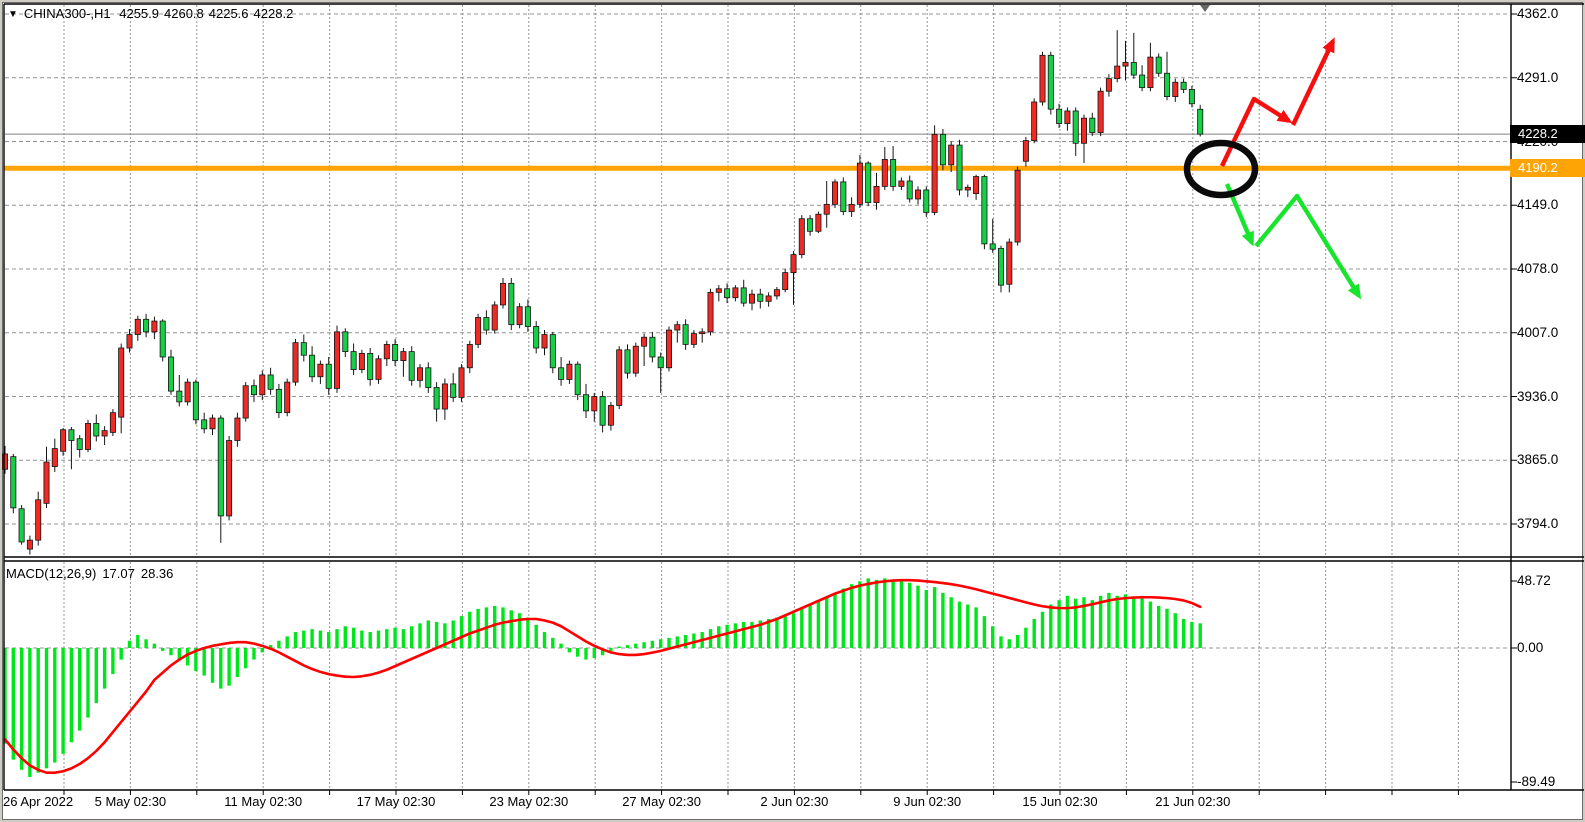  What do you see at coordinates (228, 13) in the screenshot?
I see `ohlc-low: 4225.6` at bounding box center [228, 13].